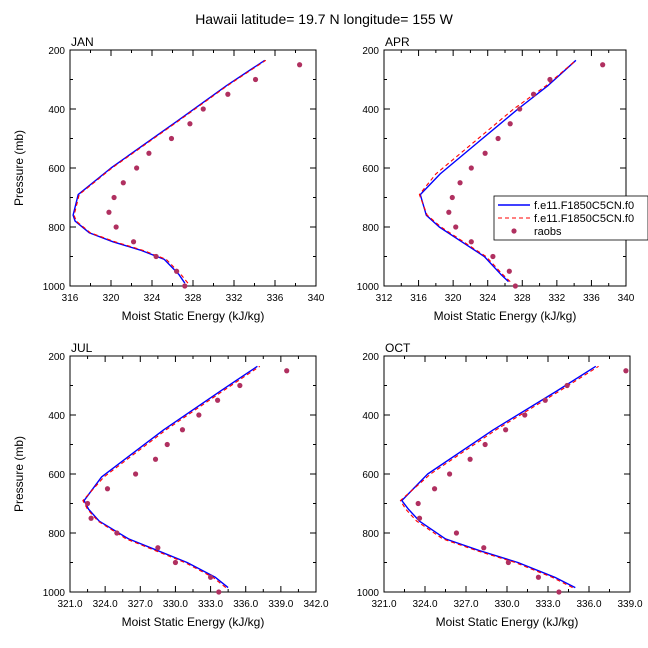  What do you see at coordinates (397, 42) in the screenshot?
I see `panel-label: APR` at bounding box center [397, 42].